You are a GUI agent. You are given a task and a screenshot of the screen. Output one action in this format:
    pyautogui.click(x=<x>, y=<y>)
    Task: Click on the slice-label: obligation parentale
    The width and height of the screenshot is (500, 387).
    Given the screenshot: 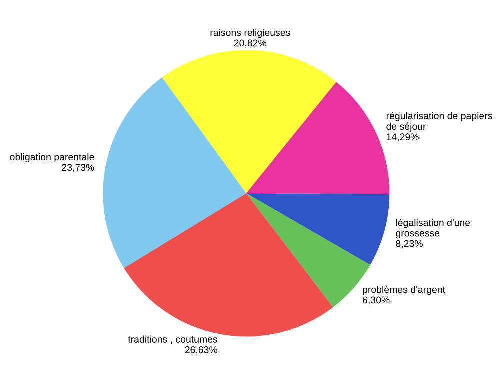 What is the action you would take?
    pyautogui.click(x=52, y=158)
    